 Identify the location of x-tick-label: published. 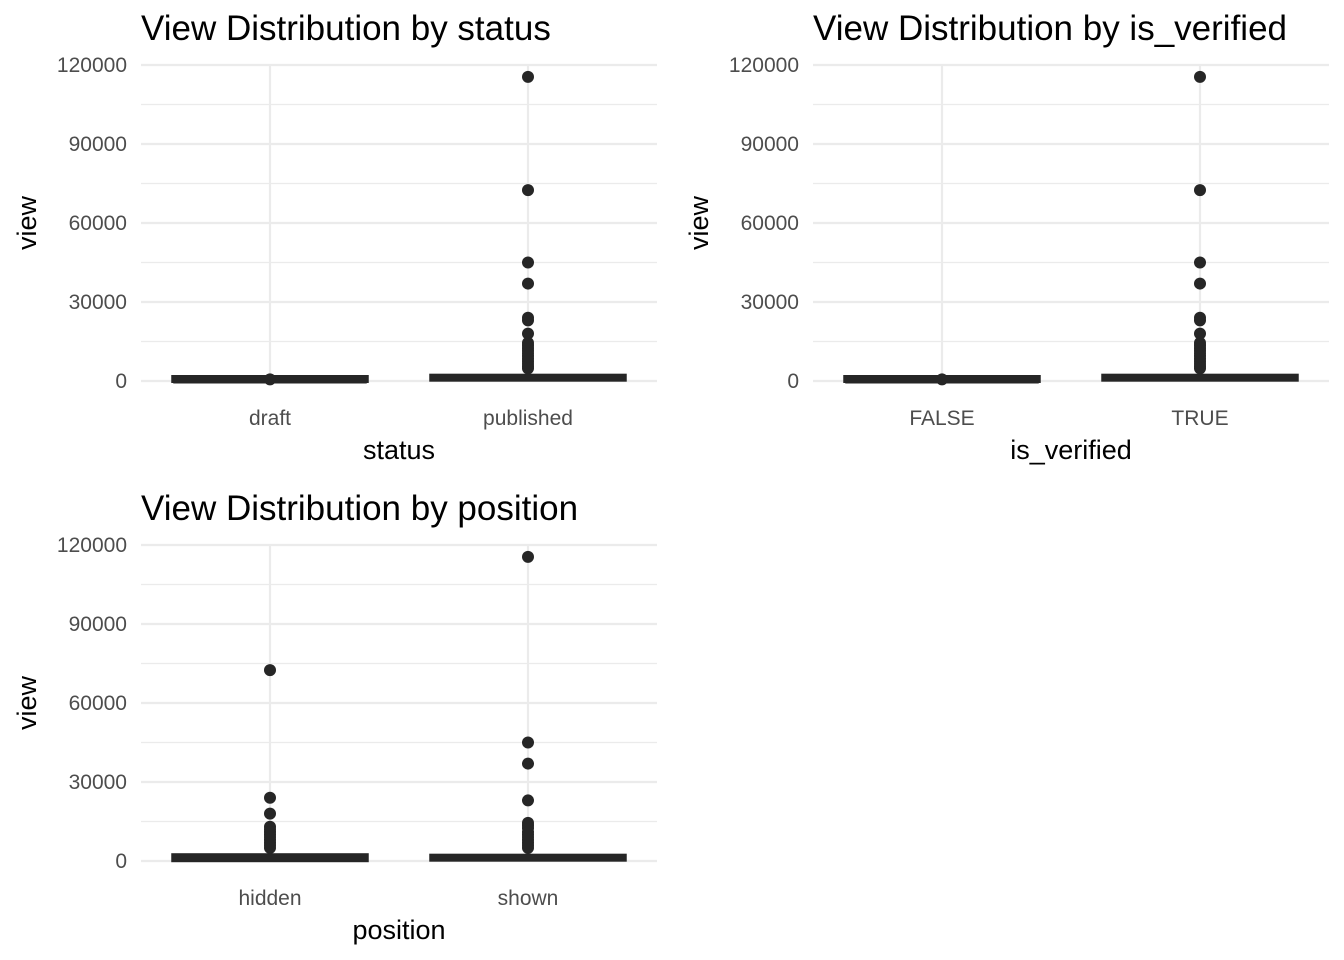
(528, 418).